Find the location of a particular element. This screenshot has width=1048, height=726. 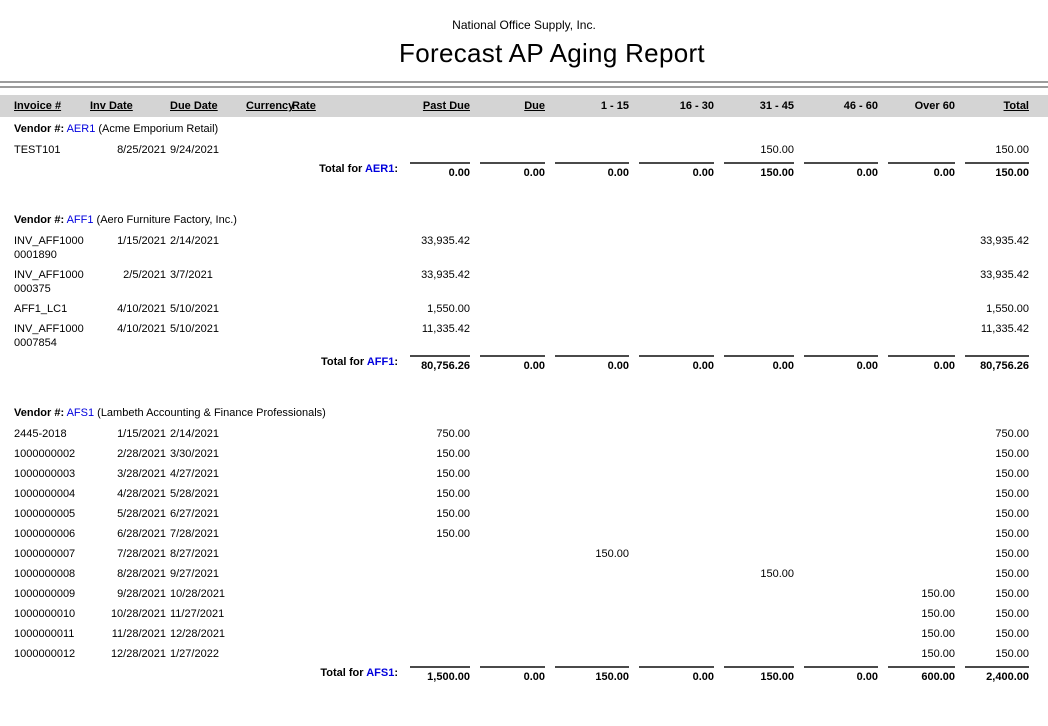

col-header-past-due: Past Due is located at coordinates (446, 106).